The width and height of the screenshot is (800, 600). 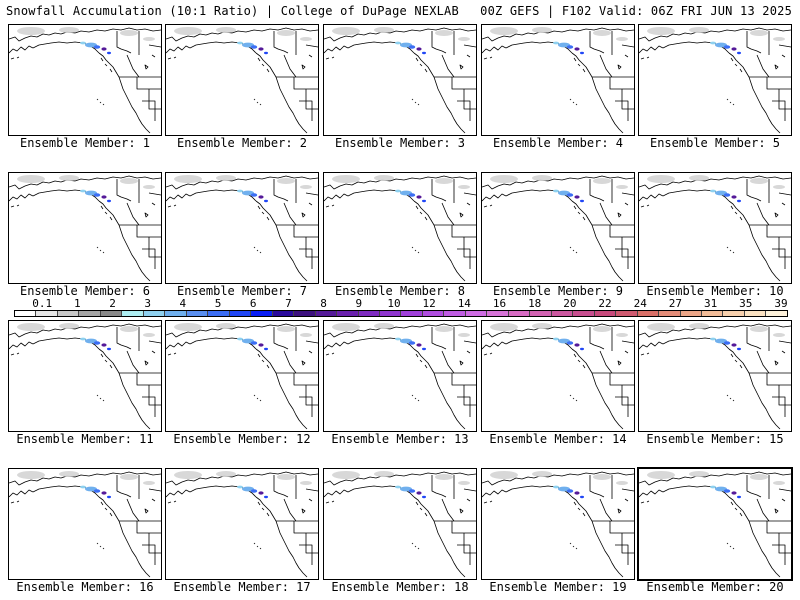 What do you see at coordinates (499, 303) in the screenshot?
I see `colorbar-tick: 16` at bounding box center [499, 303].